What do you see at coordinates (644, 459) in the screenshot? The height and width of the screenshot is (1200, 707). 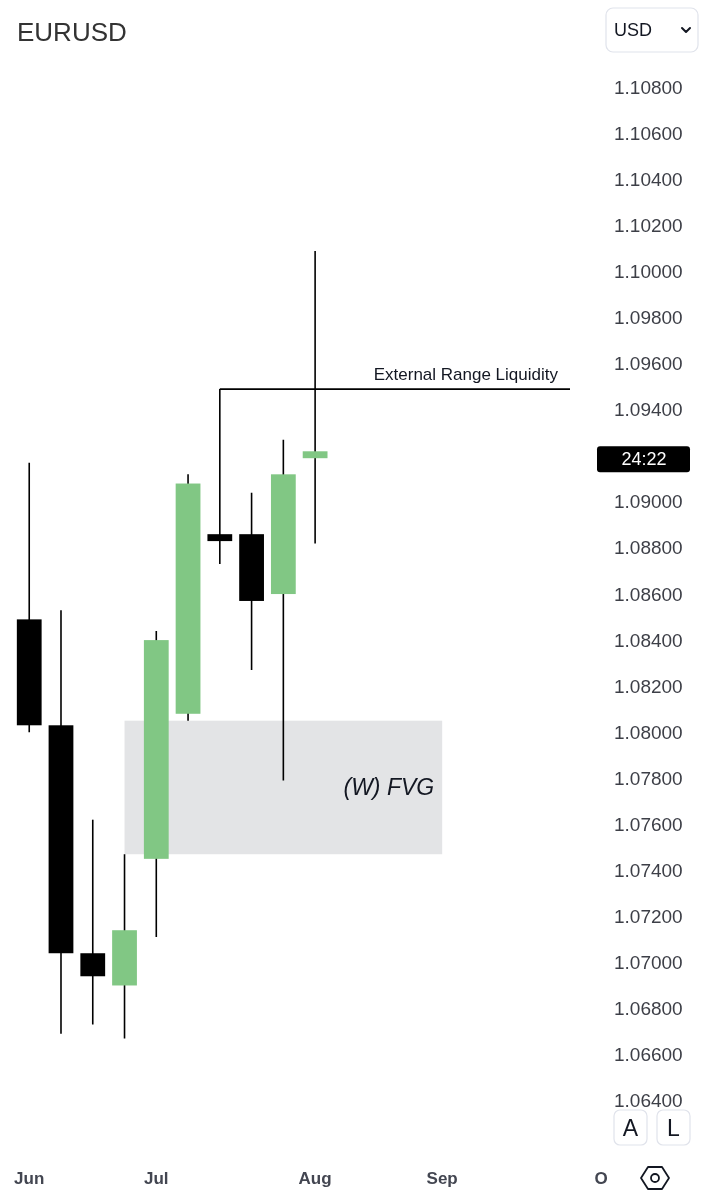 I see `text: 24:22` at bounding box center [644, 459].